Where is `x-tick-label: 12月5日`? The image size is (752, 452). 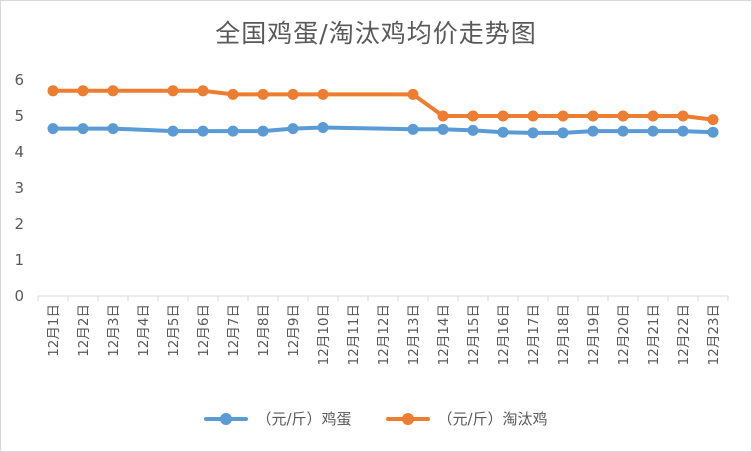 x-tick-label: 12月5日 is located at coordinates (174, 330).